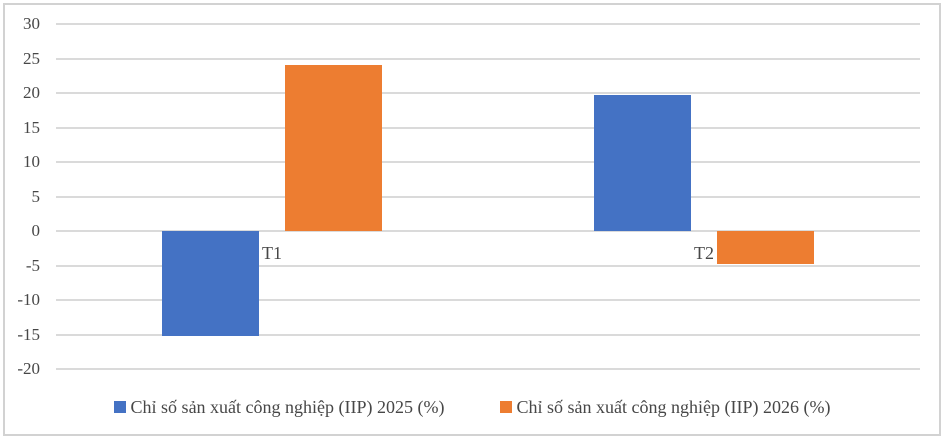 This screenshot has height=439, width=944. What do you see at coordinates (31, 127) in the screenshot?
I see `y-tick-label-15: 15` at bounding box center [31, 127].